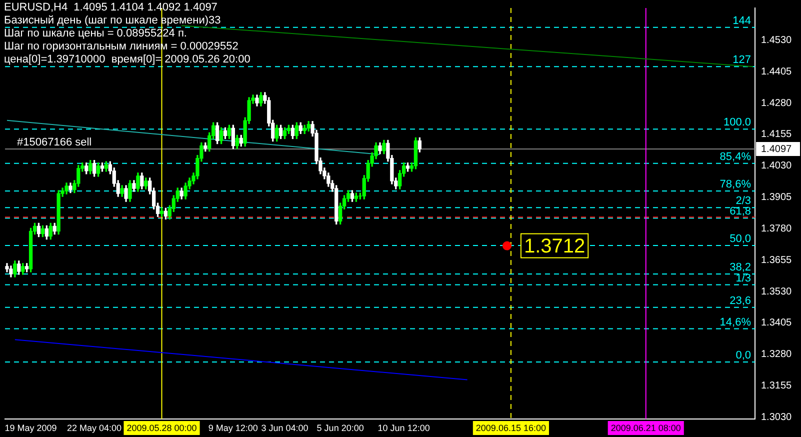  What do you see at coordinates (161, 427) in the screenshot?
I see `x-tick-label: 2009.05.28 00:00` at bounding box center [161, 427].